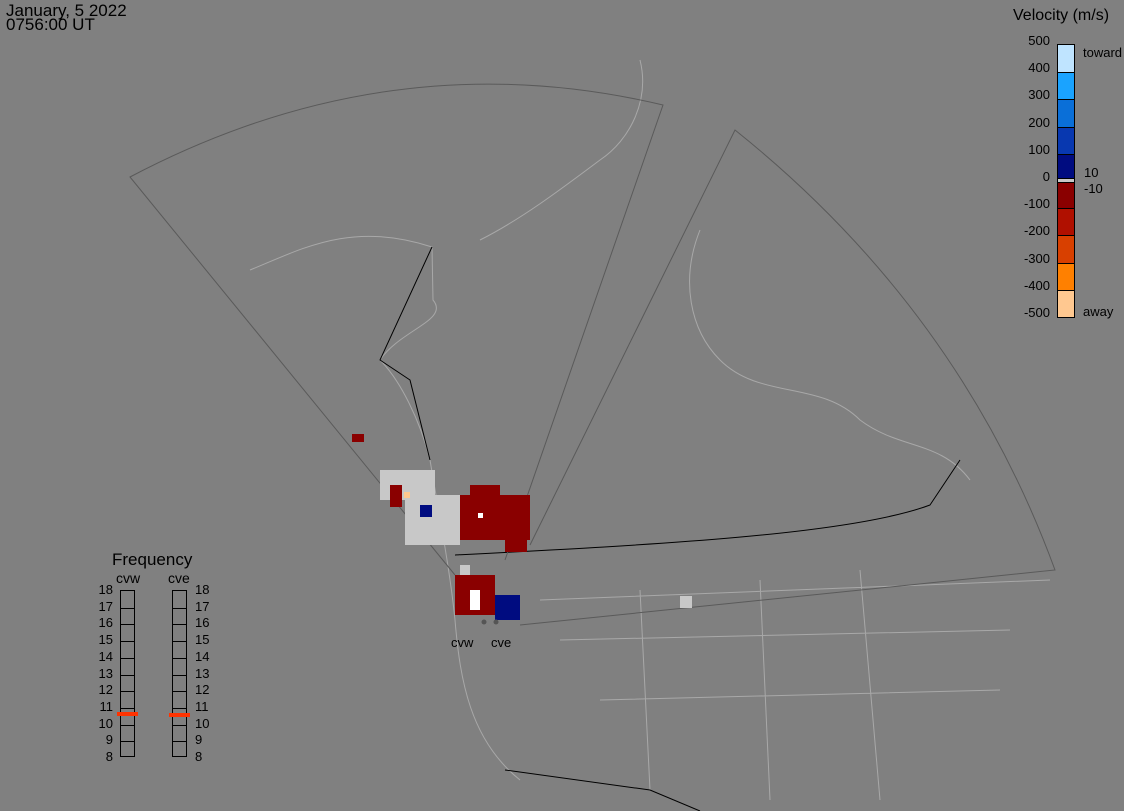  I want to click on frequency-bar-cve, so click(179, 673).